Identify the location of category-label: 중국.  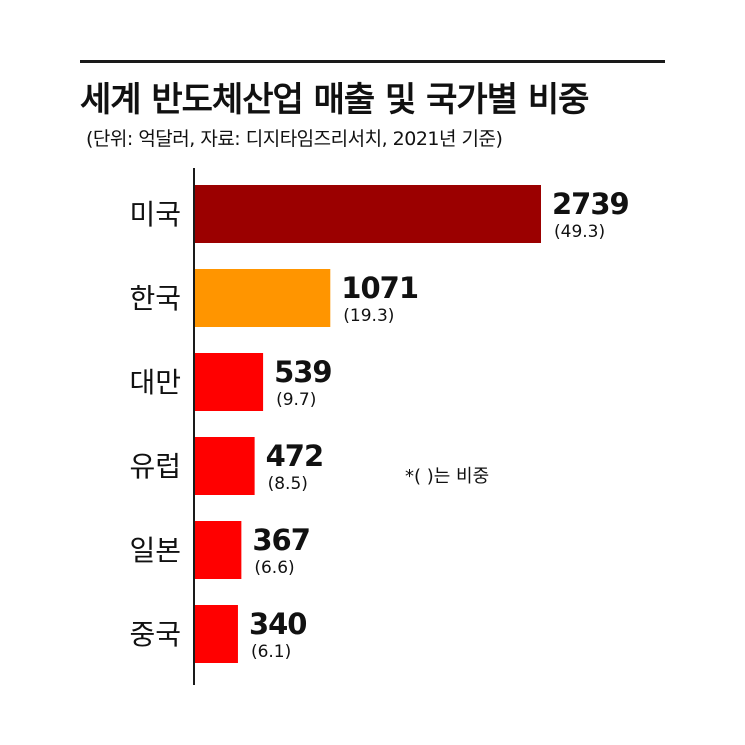
(155, 634).